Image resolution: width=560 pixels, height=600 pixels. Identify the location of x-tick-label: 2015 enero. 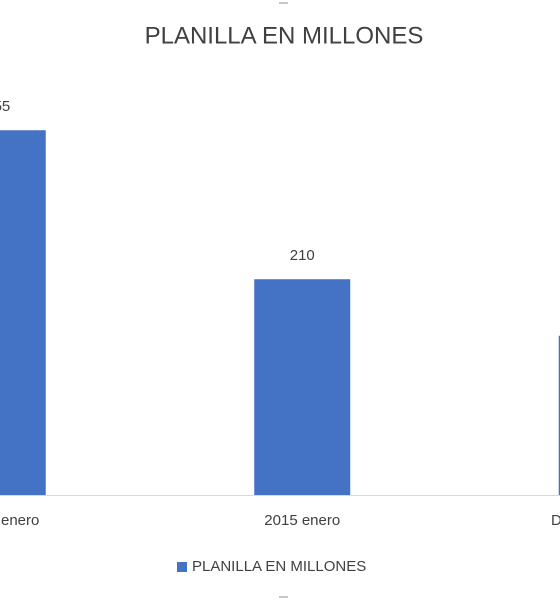
(302, 520).